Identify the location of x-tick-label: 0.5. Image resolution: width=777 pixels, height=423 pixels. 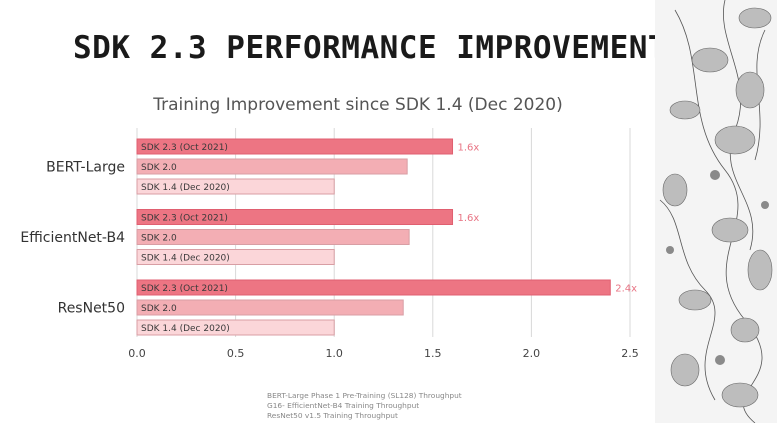
(236, 353).